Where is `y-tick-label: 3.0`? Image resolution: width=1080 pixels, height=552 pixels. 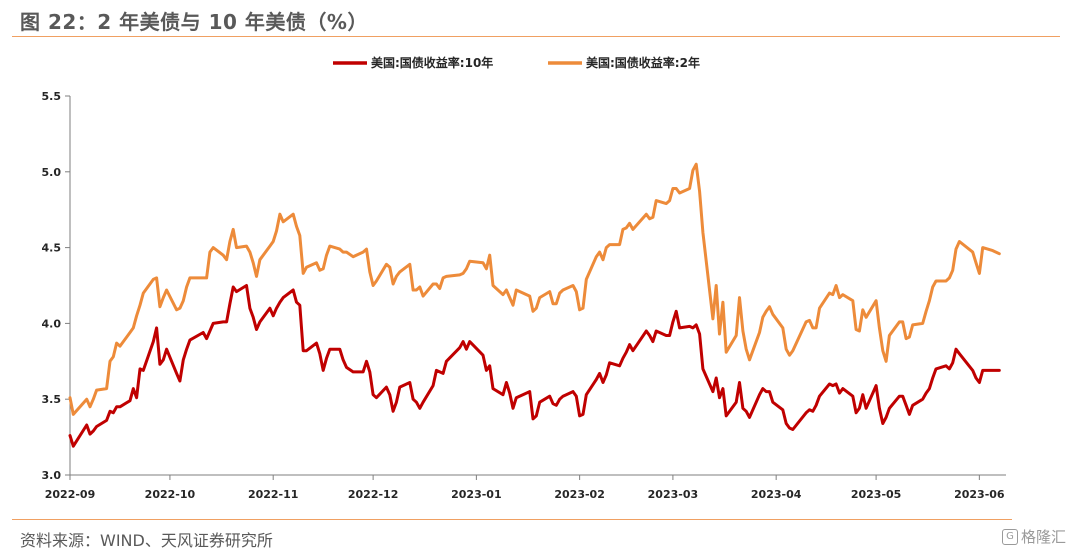 y-tick-label: 3.0 is located at coordinates (52, 475).